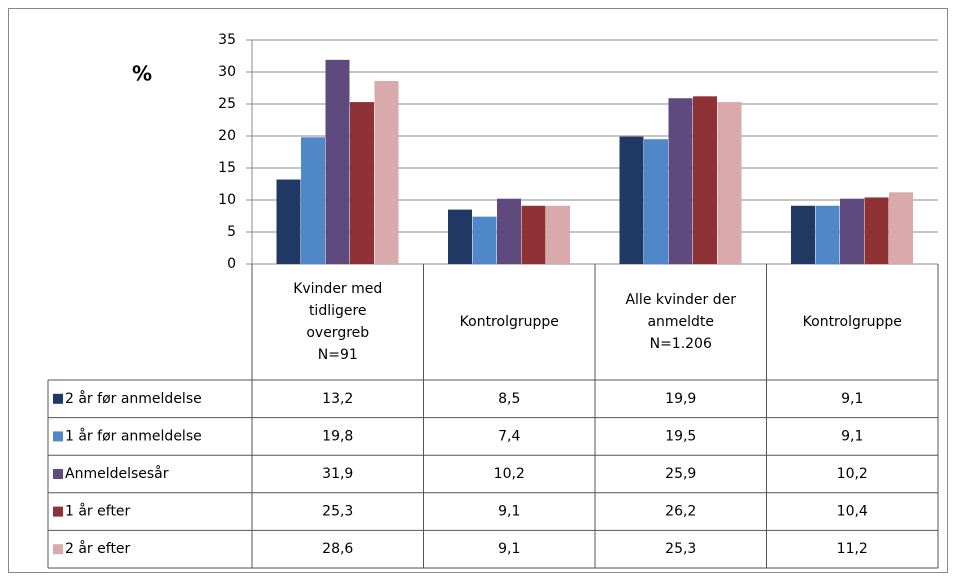  I want to click on table-value: 25,9, so click(680, 474).